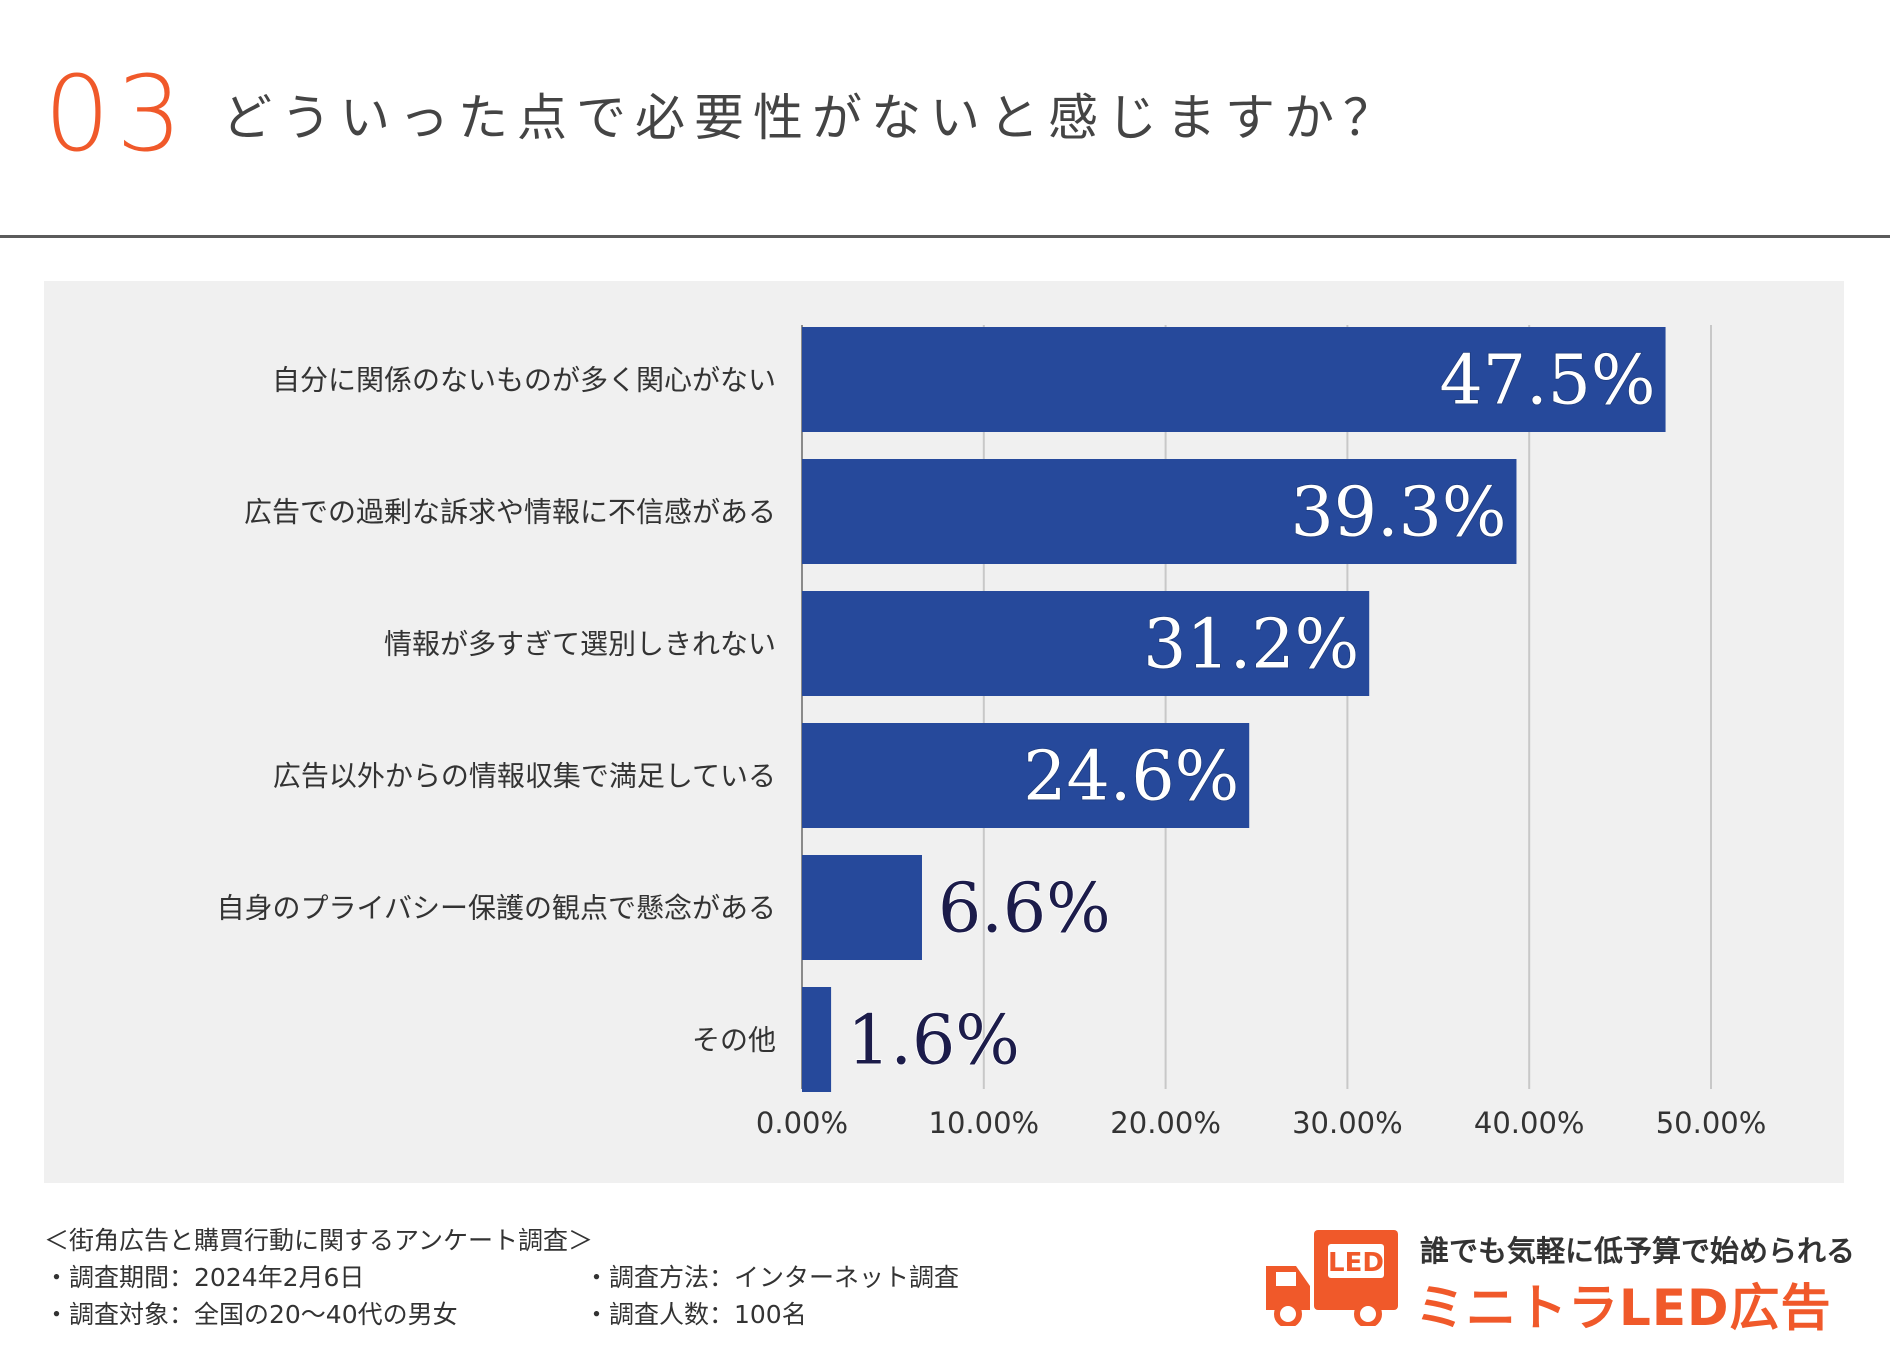 The height and width of the screenshot is (1350, 1890). What do you see at coordinates (772, 1277) in the screenshot?
I see `survey-method: ・調査方法：インターネット調査` at bounding box center [772, 1277].